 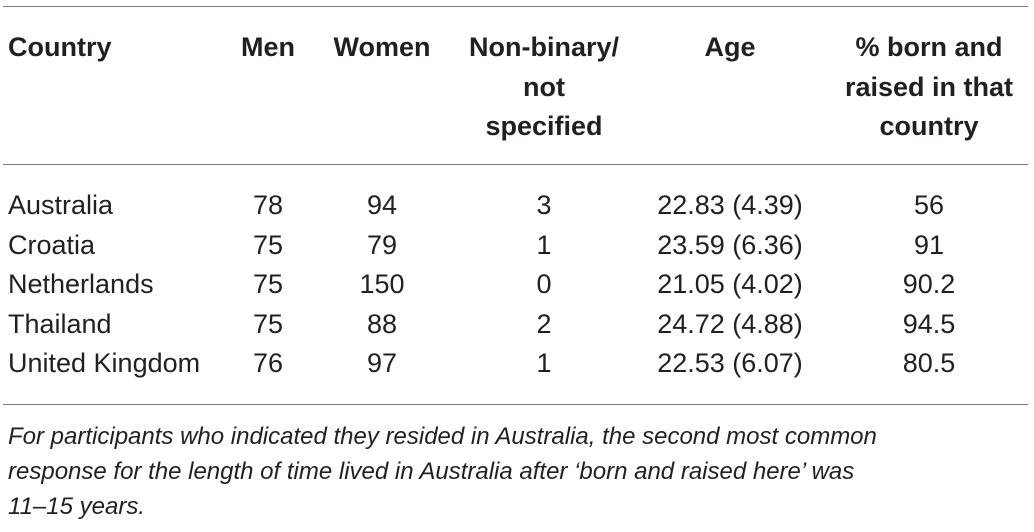 I want to click on table-row: United Kingdom 76 97 1 22.53 (6.07) 80.5, so click(x=517, y=364).